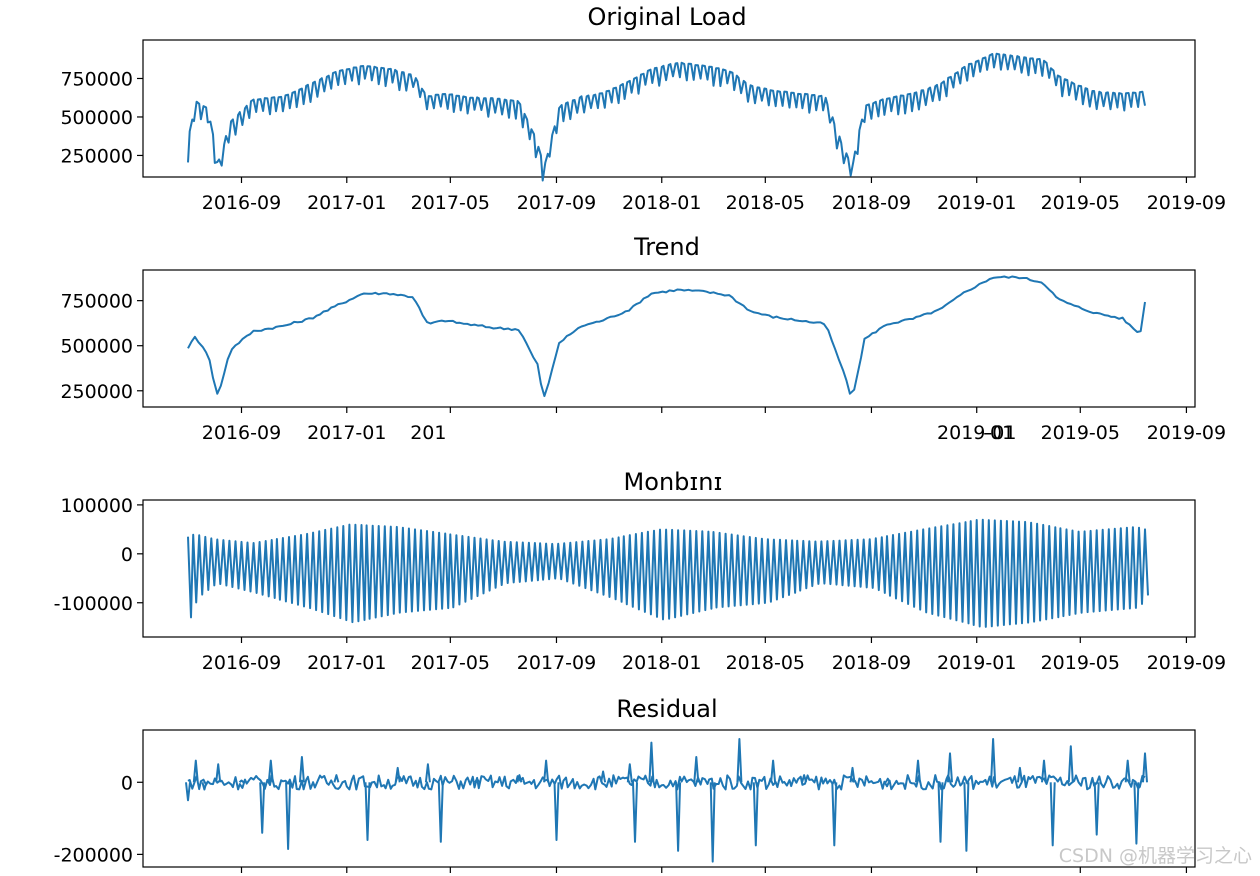 This screenshot has height=876, width=1260. Describe the element at coordinates (666, 17) in the screenshot. I see `chart-title: Original Load` at that location.